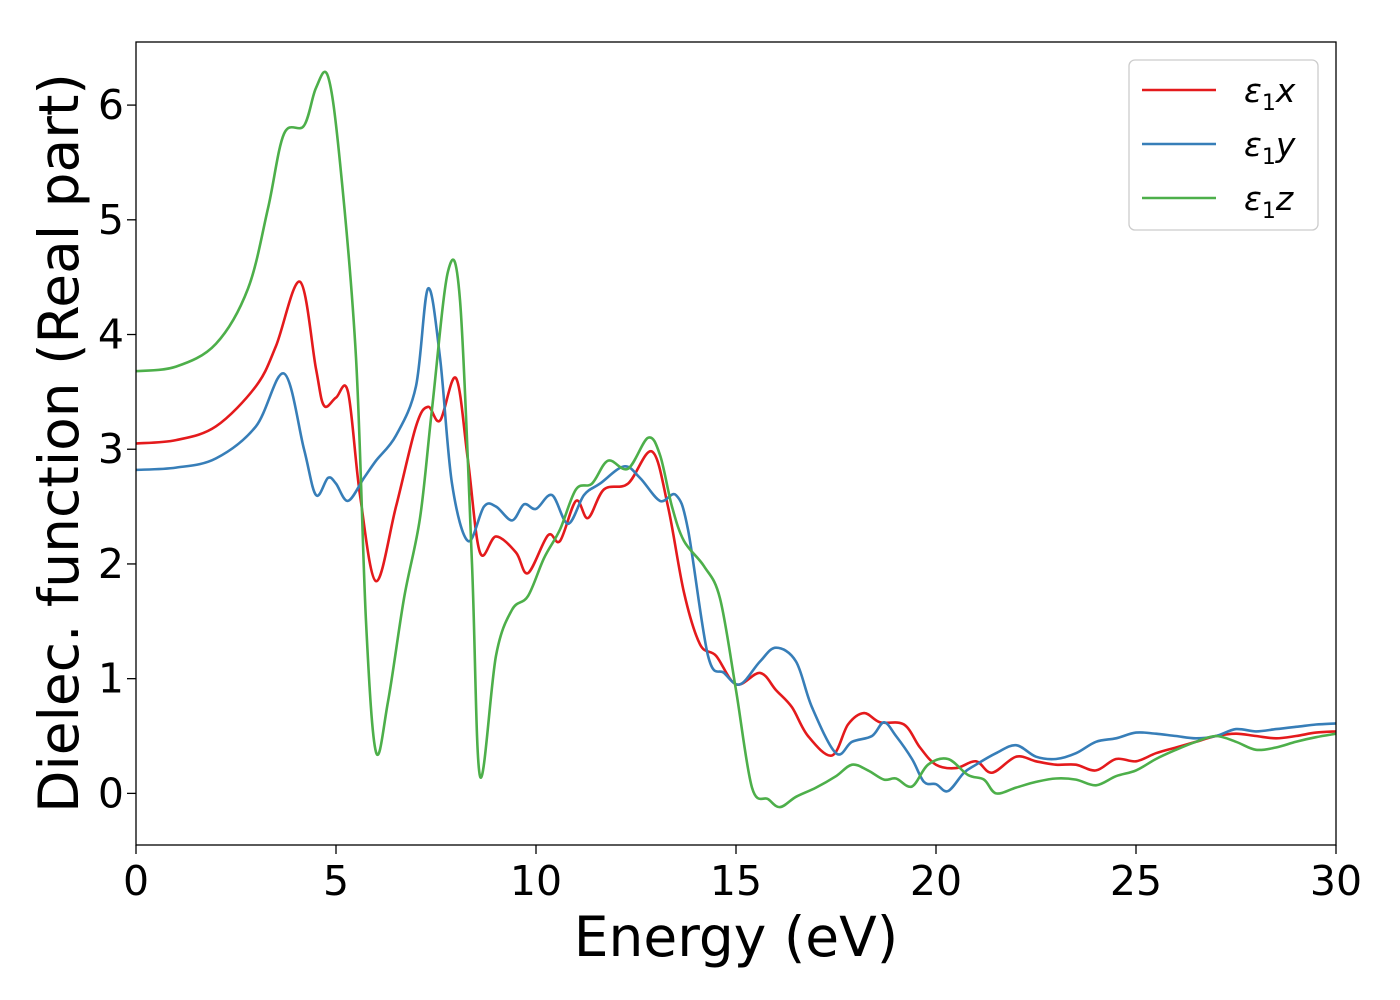  I want to click on y-tick-label: 1, so click(111, 679).